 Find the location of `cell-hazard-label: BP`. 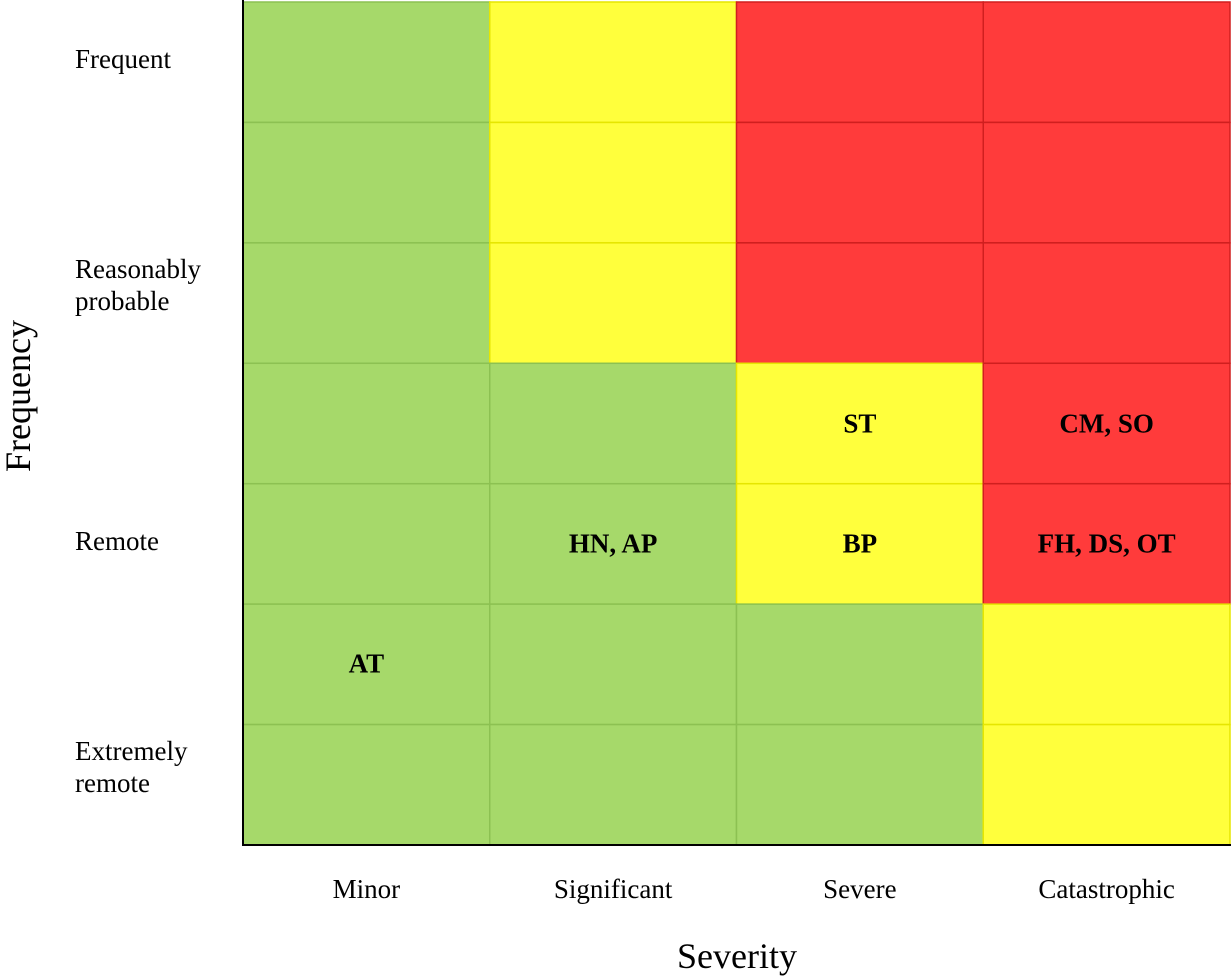

cell-hazard-label: BP is located at coordinates (860, 543).